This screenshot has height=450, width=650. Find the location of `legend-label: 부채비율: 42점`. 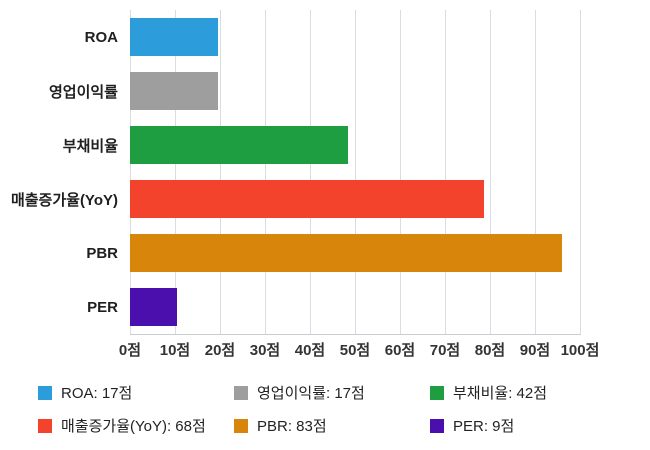

legend-label: 부채비율: 42점 is located at coordinates (500, 393).